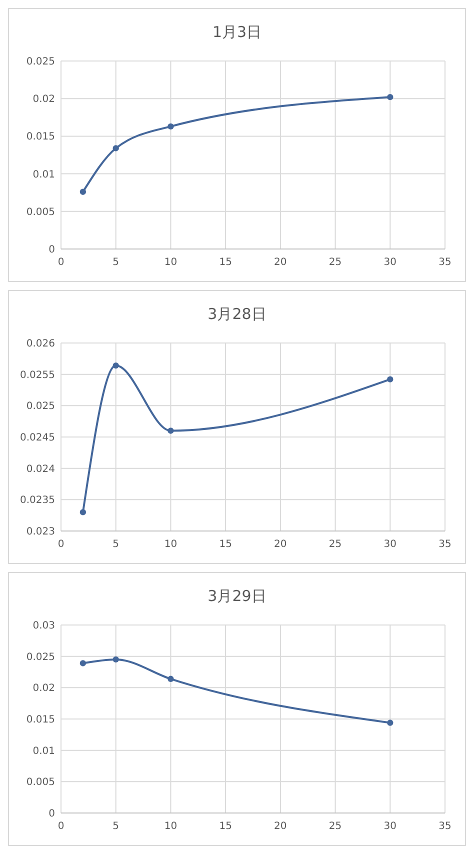  I want to click on chart-title: 3月29日, so click(237, 596).